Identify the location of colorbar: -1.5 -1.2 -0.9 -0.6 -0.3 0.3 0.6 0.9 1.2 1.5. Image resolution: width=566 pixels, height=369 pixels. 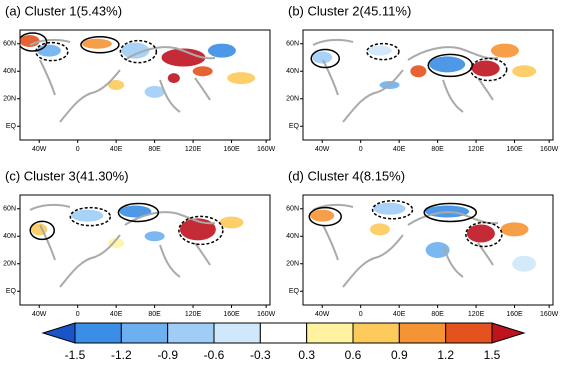
(283, 342).